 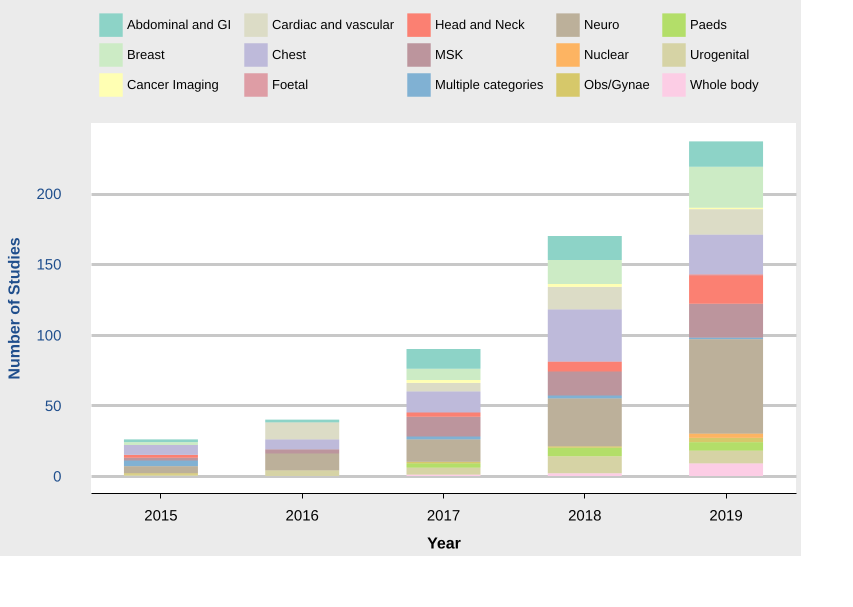 I want to click on x-axis-title: Year, so click(x=444, y=544).